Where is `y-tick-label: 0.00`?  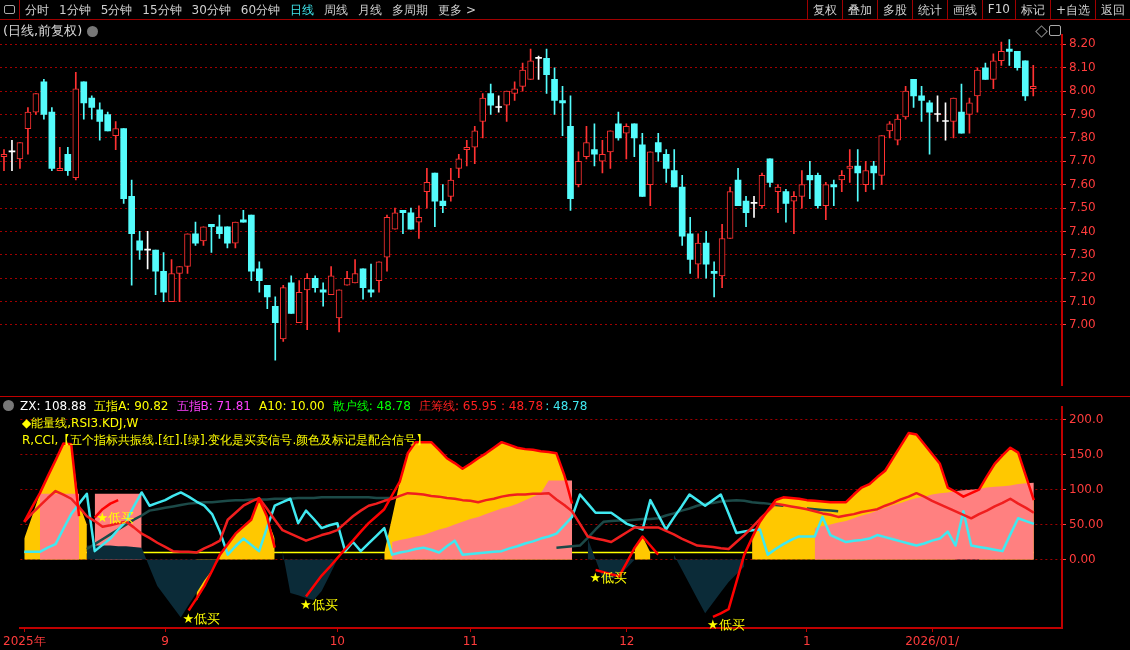
y-tick-label: 0.00 is located at coordinates (1082, 558).